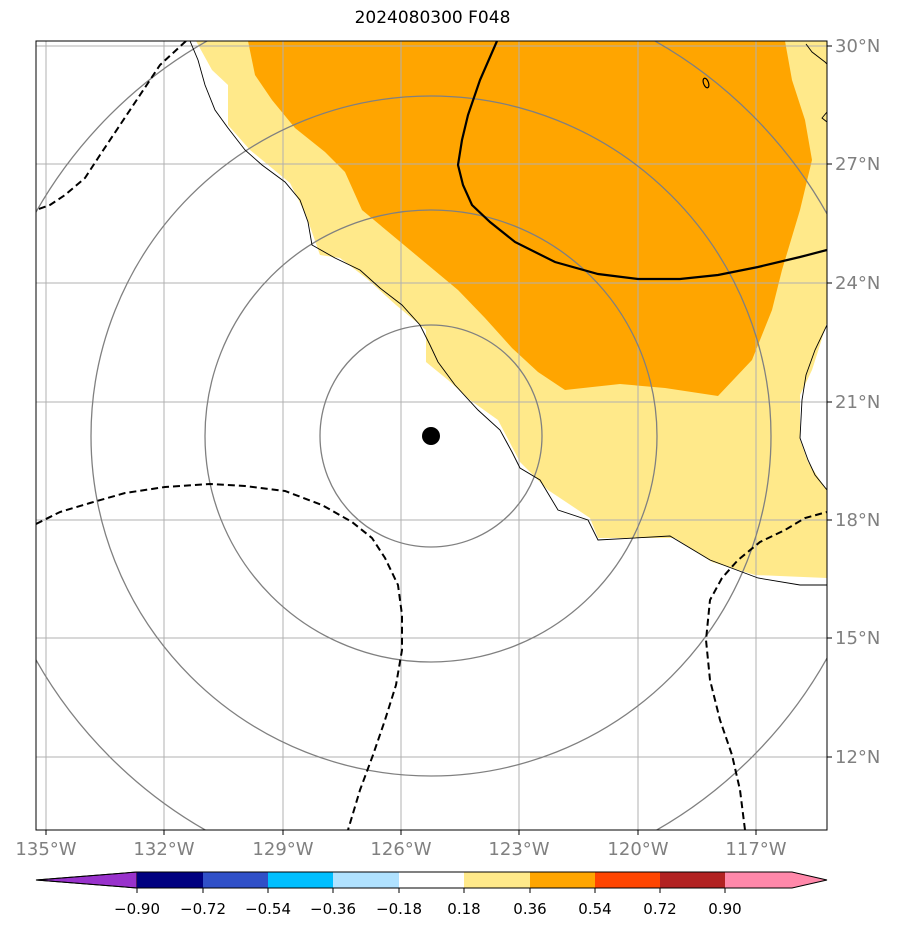 The image size is (897, 928). Describe the element at coordinates (857, 164) in the screenshot. I see `lat-label: 27°N` at that location.